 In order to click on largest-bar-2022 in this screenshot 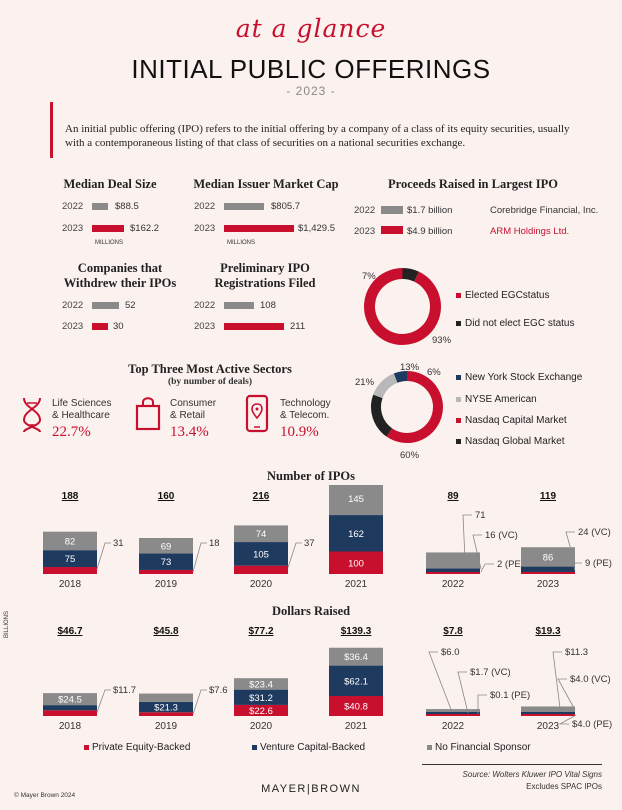, I will do `click(392, 210)`.